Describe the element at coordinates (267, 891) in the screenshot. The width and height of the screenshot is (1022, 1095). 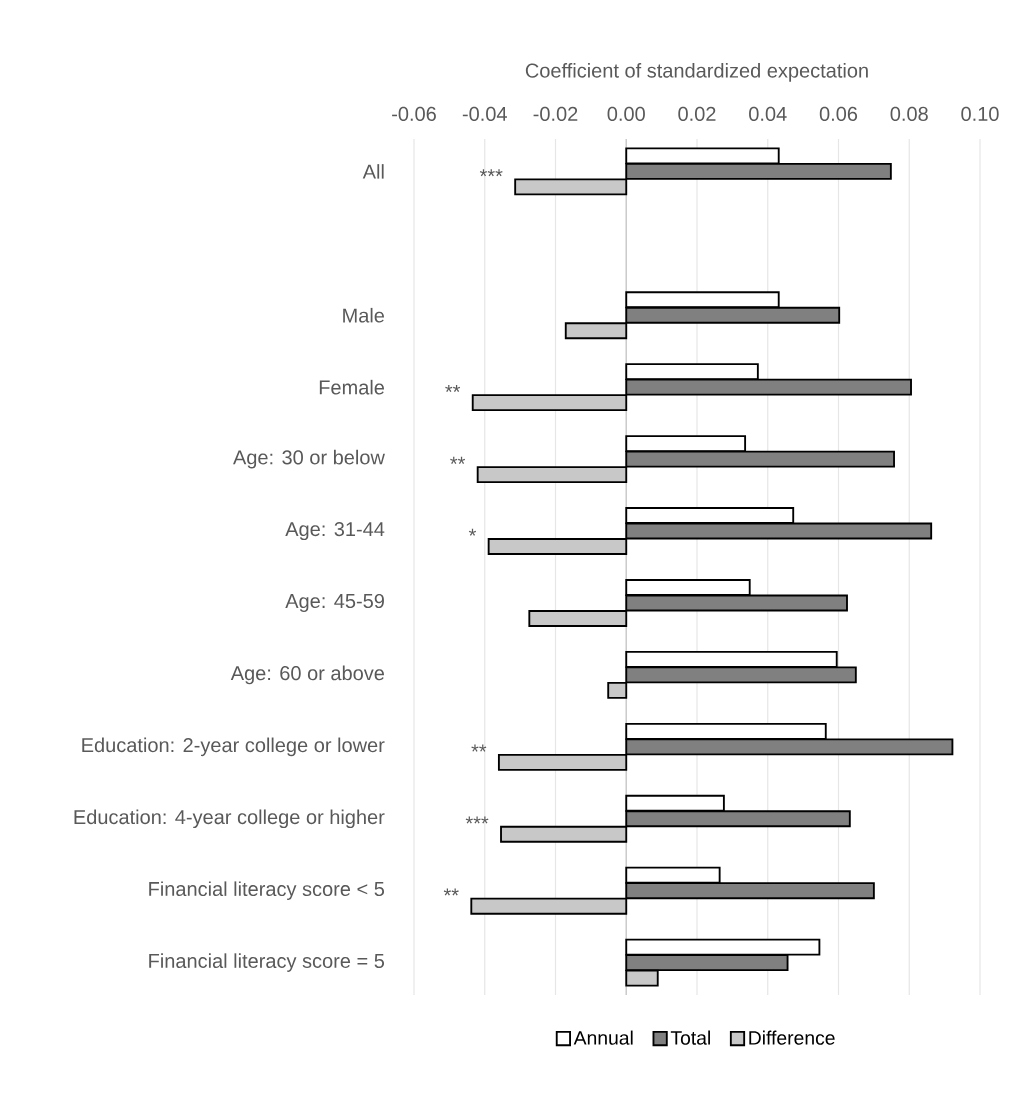
I see `y-tick-label: Financial literacy score < 5` at that location.